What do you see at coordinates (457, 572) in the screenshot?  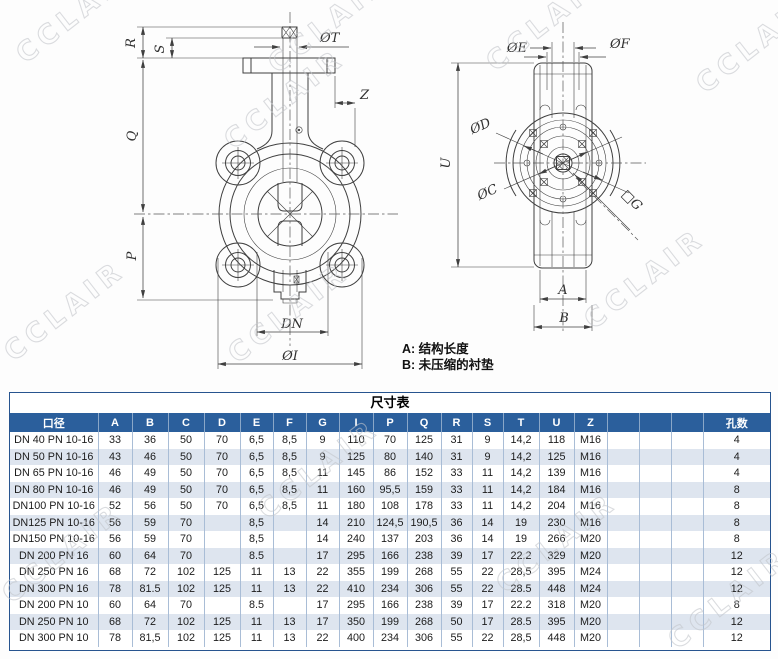 I see `dimension-value-cell: 55` at bounding box center [457, 572].